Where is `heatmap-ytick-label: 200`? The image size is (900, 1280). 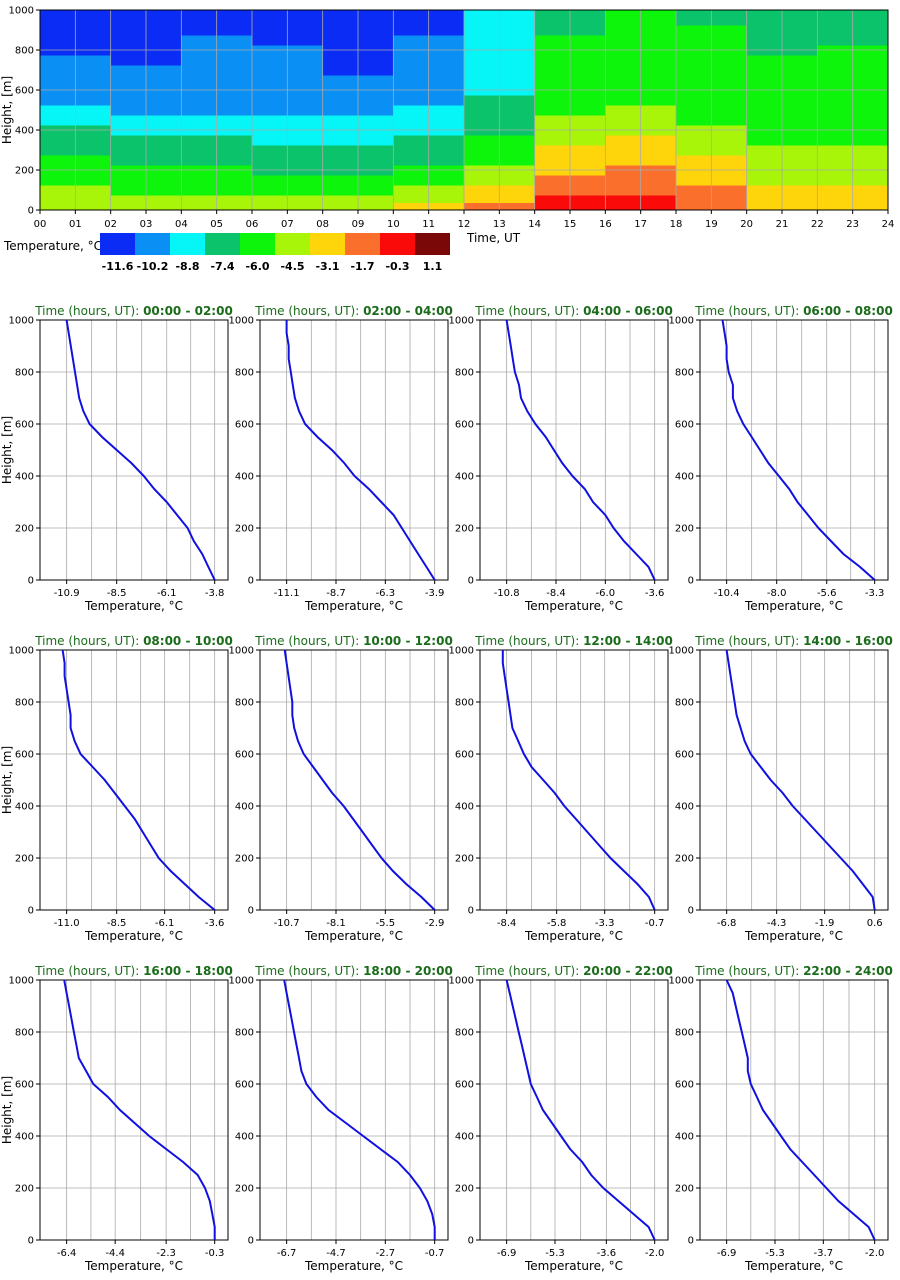
heatmap-ytick-label: 200 is located at coordinates (24, 171).